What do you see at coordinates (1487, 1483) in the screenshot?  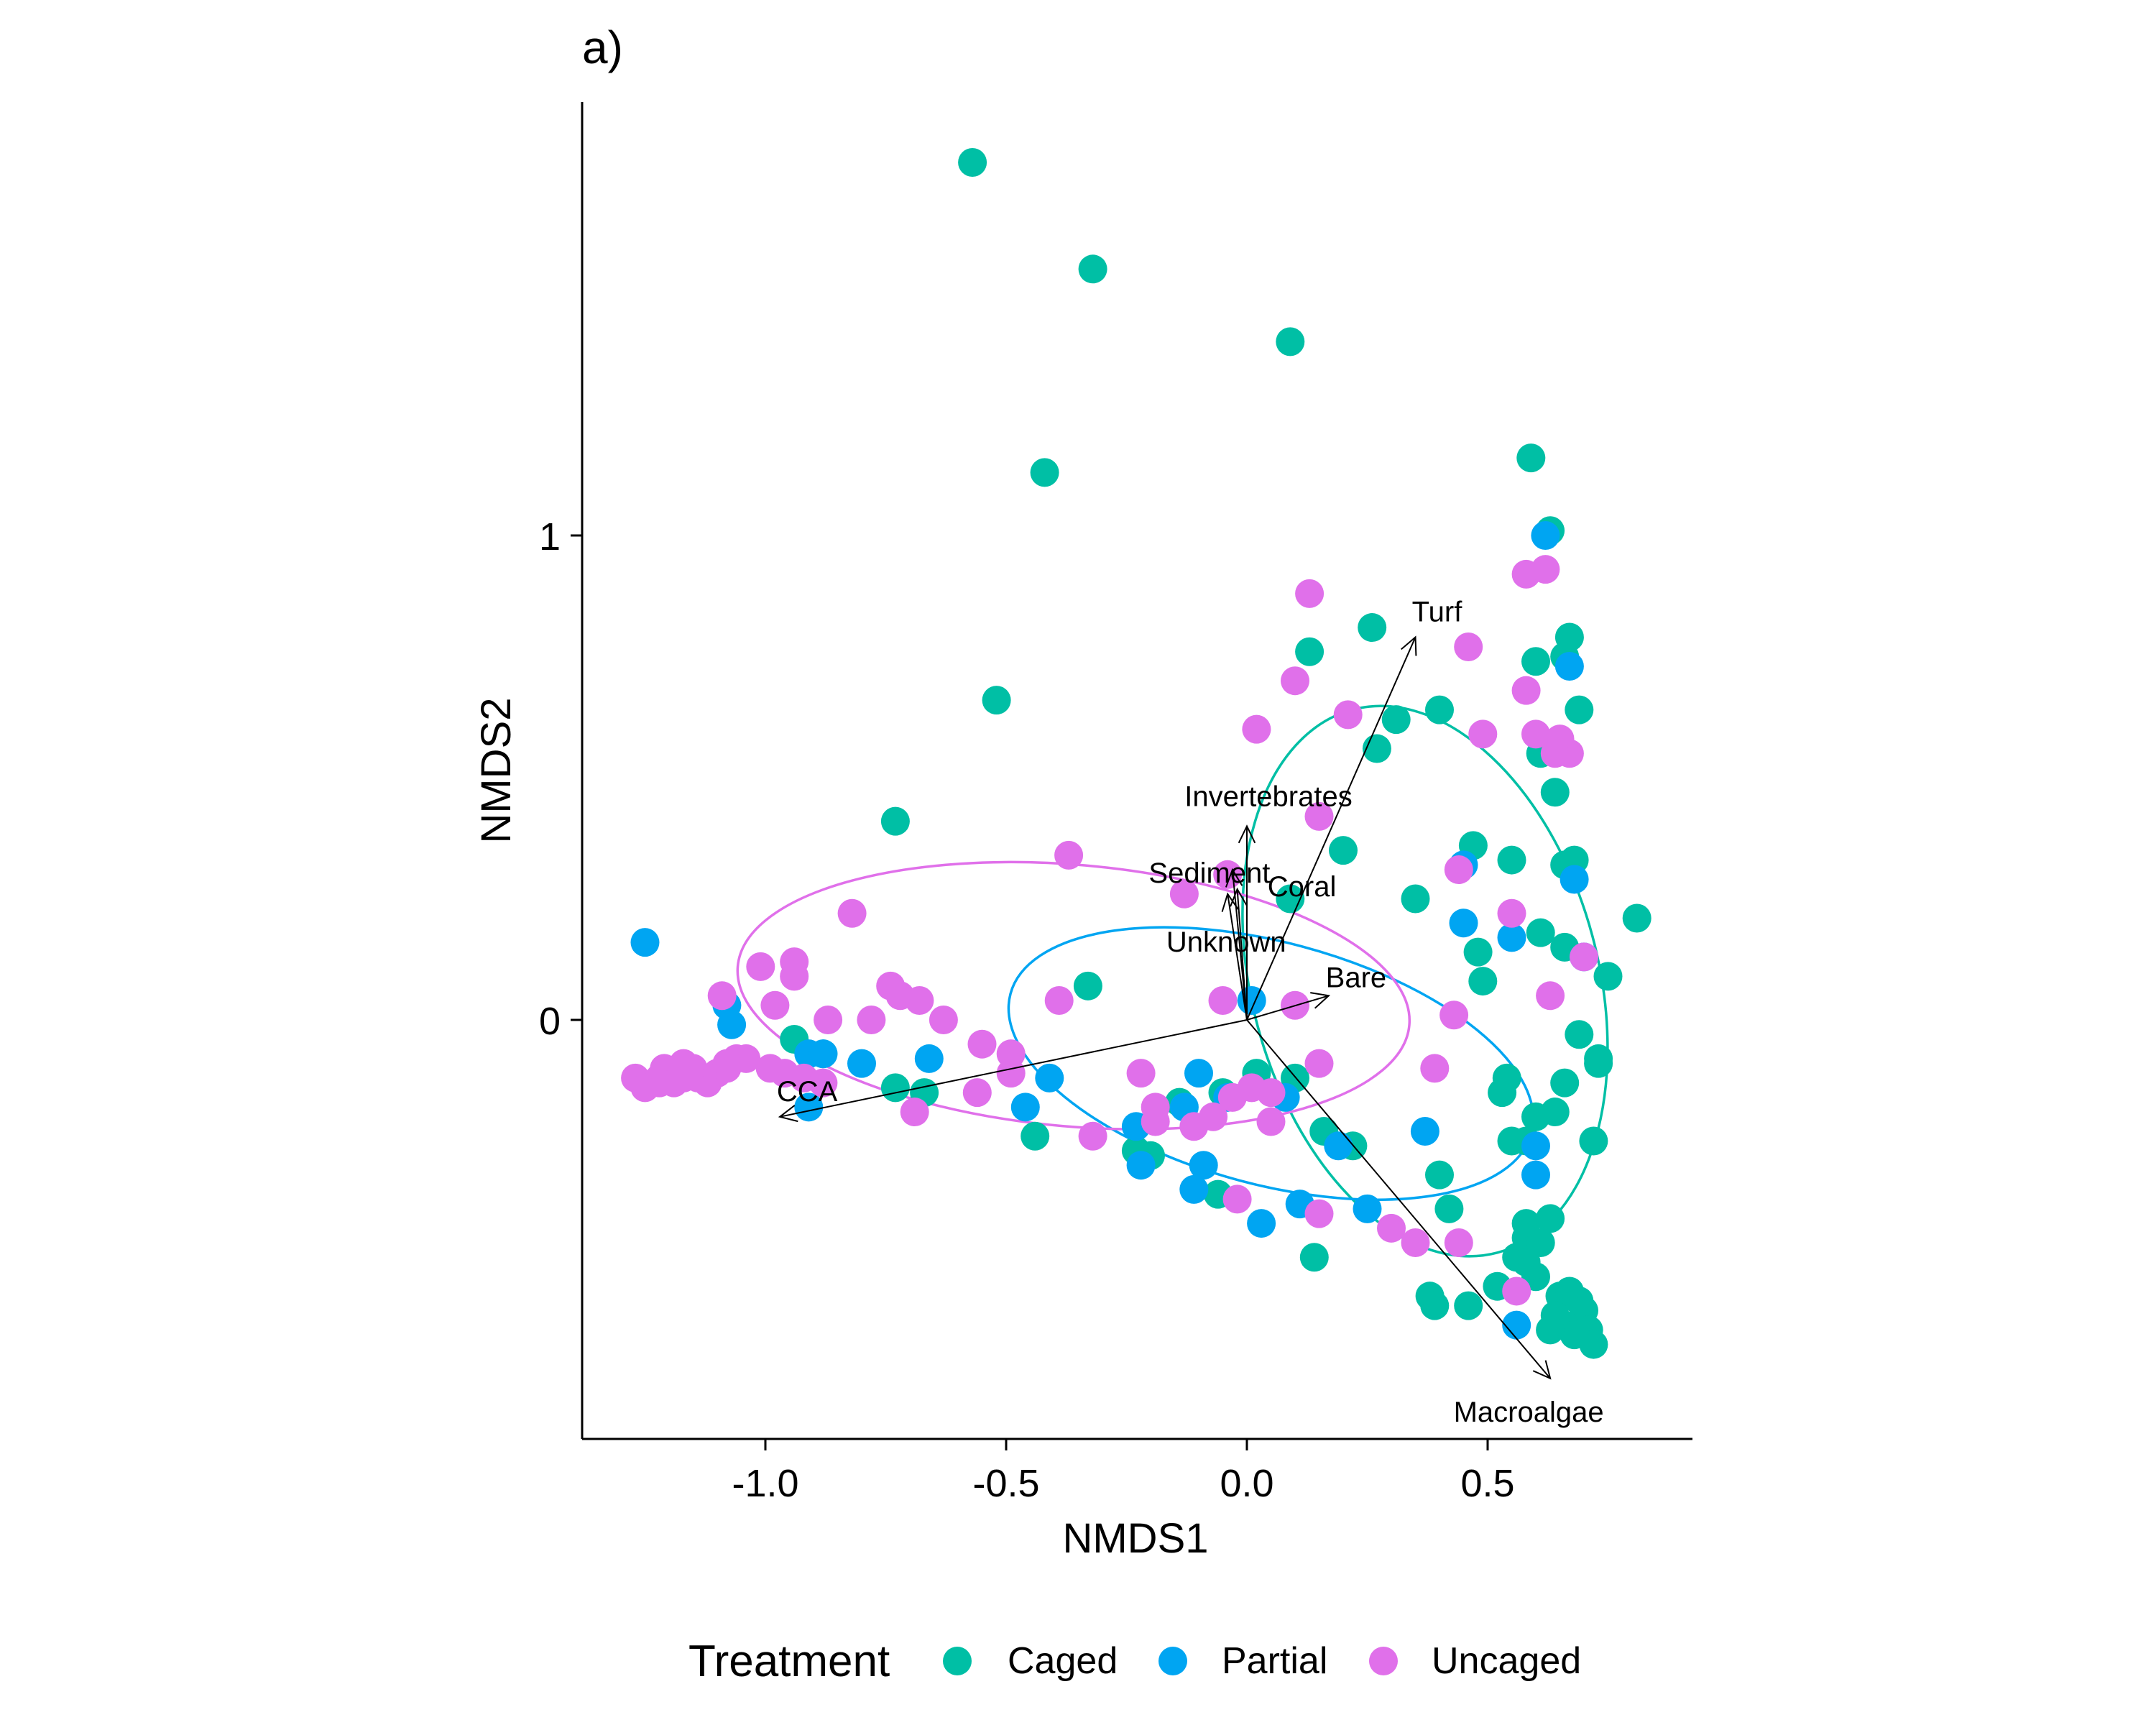 I see `x-tick-label: 0.5` at bounding box center [1487, 1483].